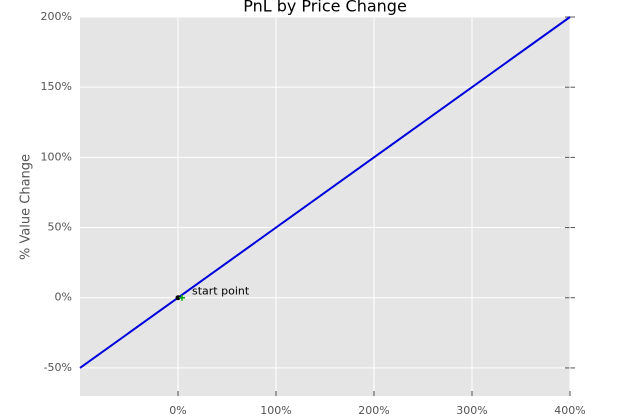 This screenshot has width=634, height=416. What do you see at coordinates (56, 86) in the screenshot?
I see `y-tick-label: 150%` at bounding box center [56, 86].